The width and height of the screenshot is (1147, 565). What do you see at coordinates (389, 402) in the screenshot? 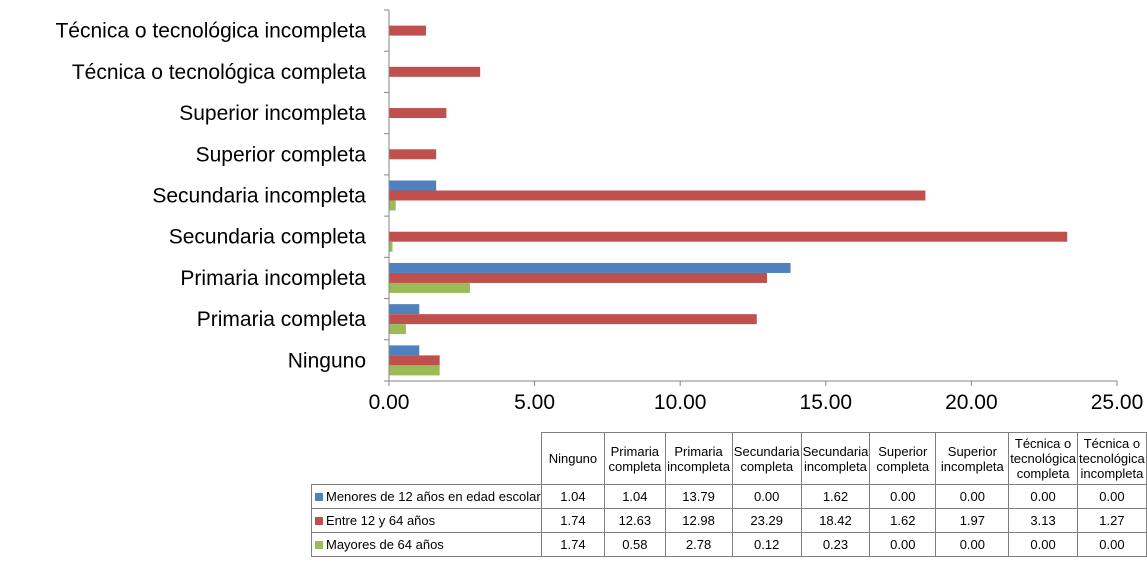
I see `x-tick-label: 0.00` at bounding box center [389, 402].